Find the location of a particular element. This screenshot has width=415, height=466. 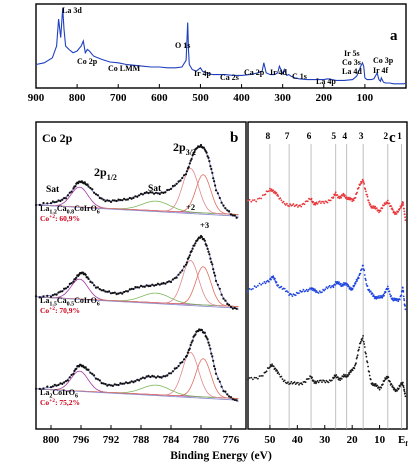

survey-line is located at coordinates (221, 46).